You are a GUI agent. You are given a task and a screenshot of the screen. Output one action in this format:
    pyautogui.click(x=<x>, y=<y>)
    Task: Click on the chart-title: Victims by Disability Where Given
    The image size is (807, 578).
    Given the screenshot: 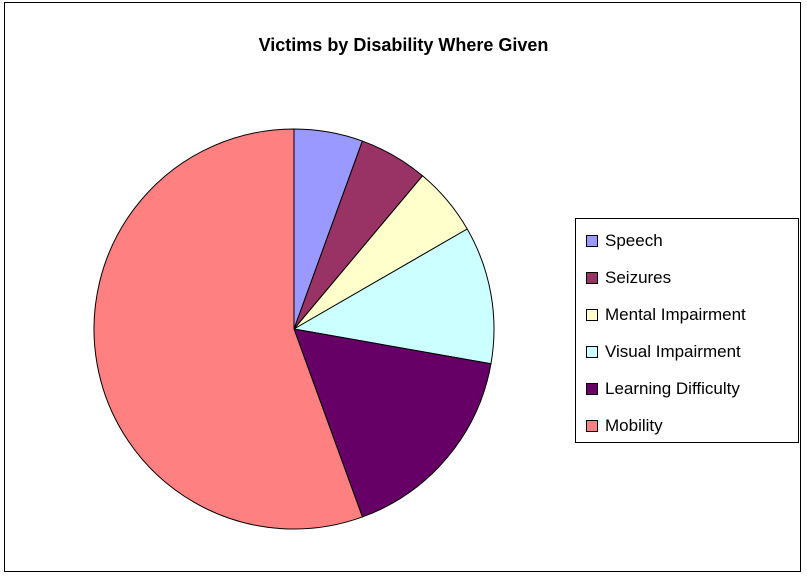 What is the action you would take?
    pyautogui.click(x=403, y=45)
    